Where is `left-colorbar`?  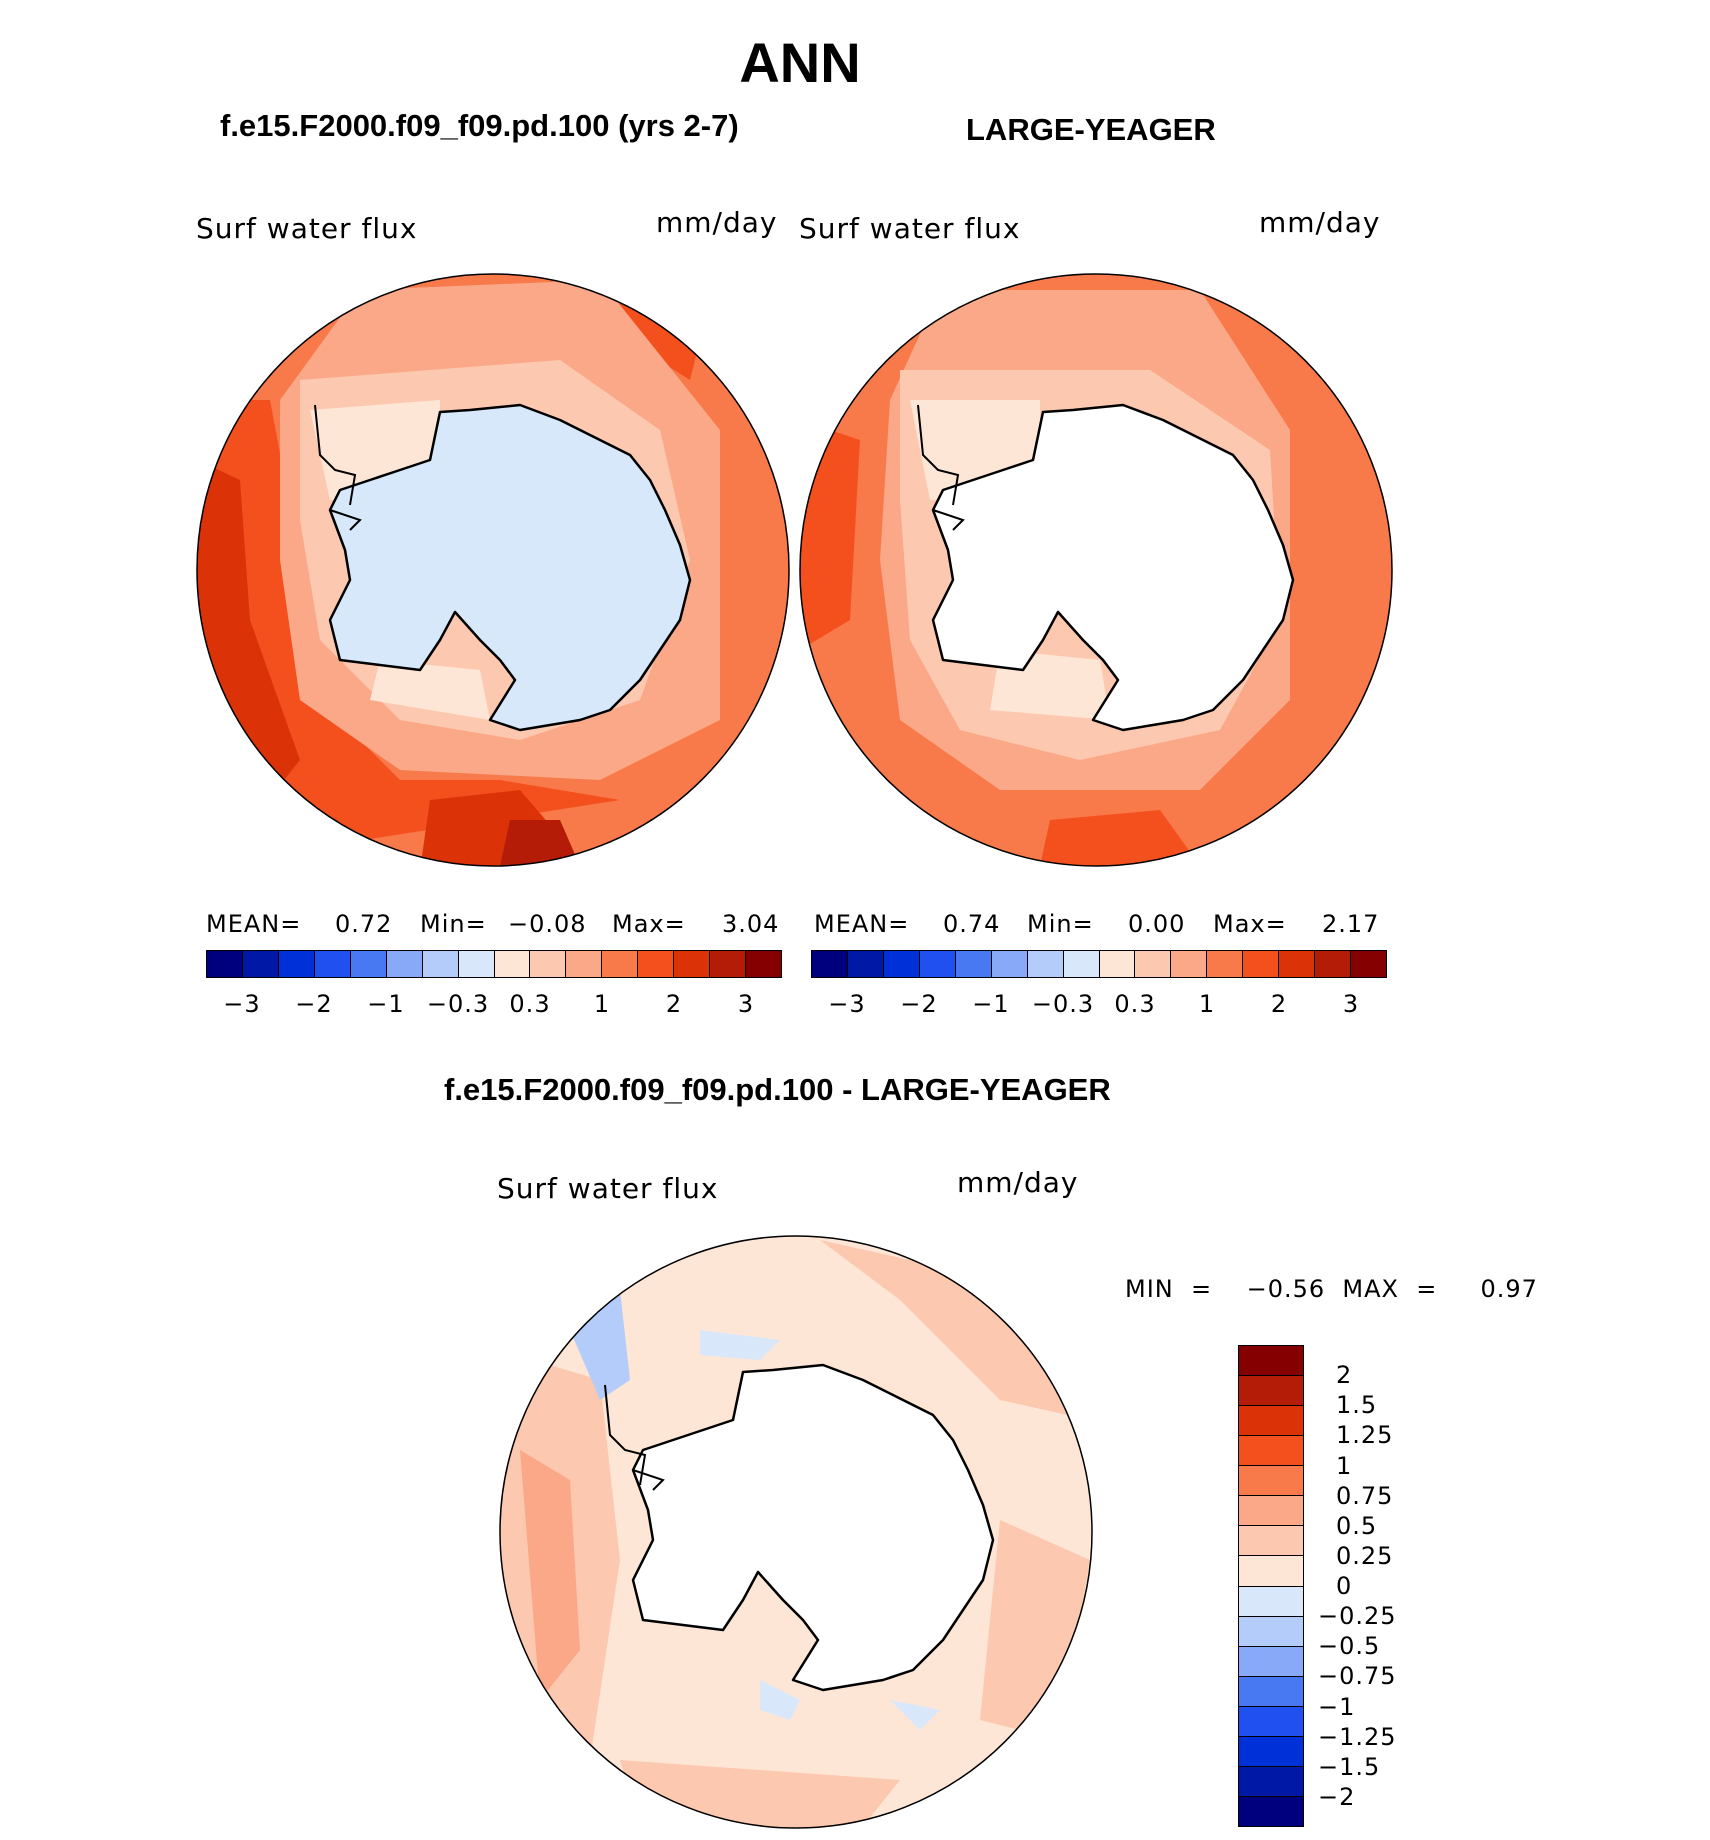
left-colorbar is located at coordinates (494, 964).